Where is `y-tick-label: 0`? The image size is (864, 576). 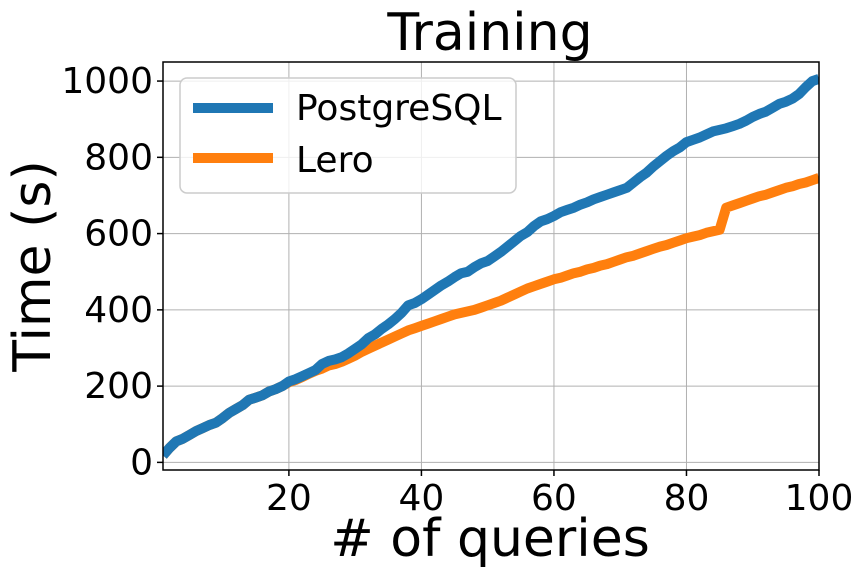
y-tick-label: 0 is located at coordinates (141, 462).